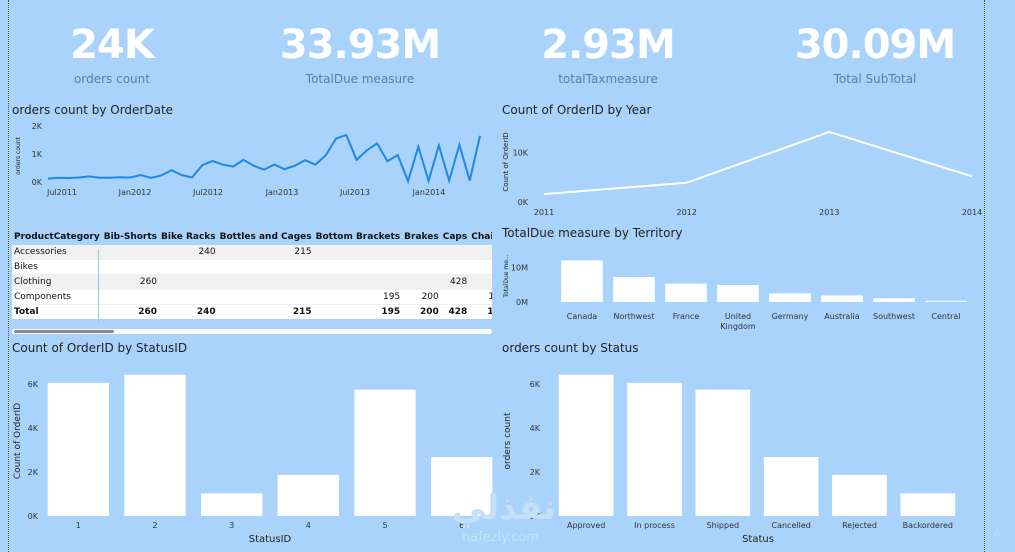  Describe the element at coordinates (207, 192) in the screenshot. I see `x-tick-label: Jul2012` at that location.